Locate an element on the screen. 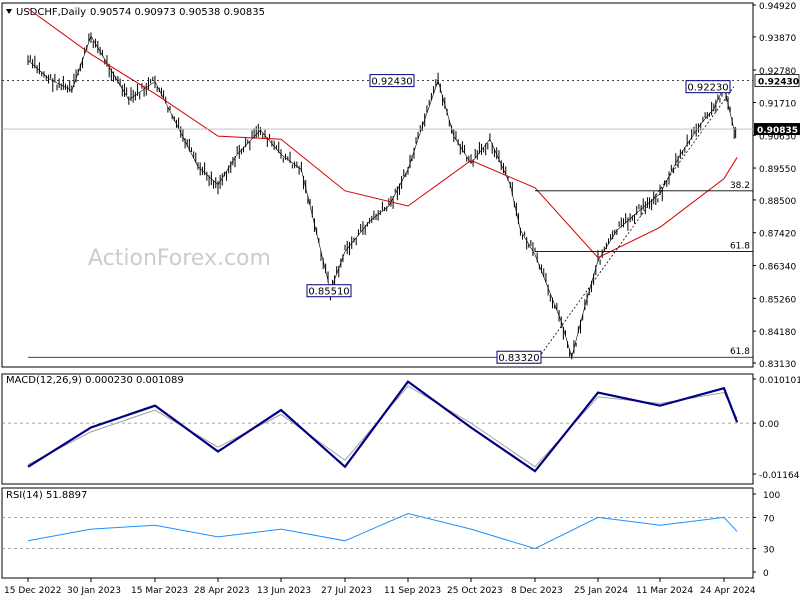  rsi-panel-frame is located at coordinates (377, 533).